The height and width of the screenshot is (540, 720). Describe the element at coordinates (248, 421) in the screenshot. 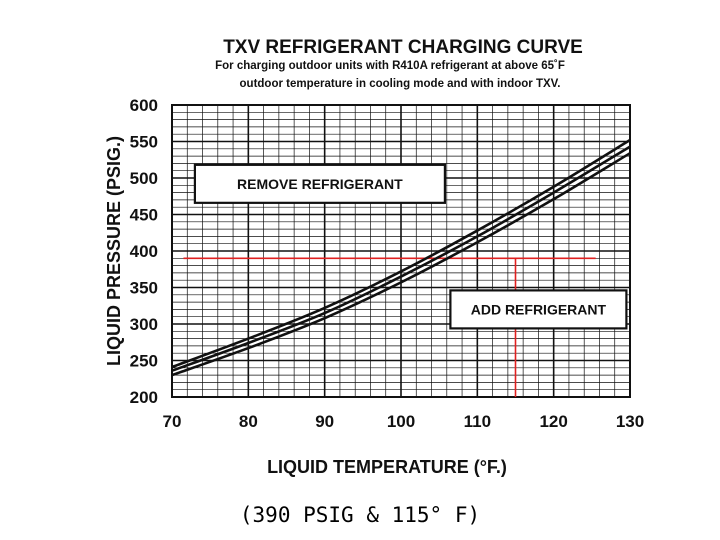

I see `x-tick-label: 80` at that location.